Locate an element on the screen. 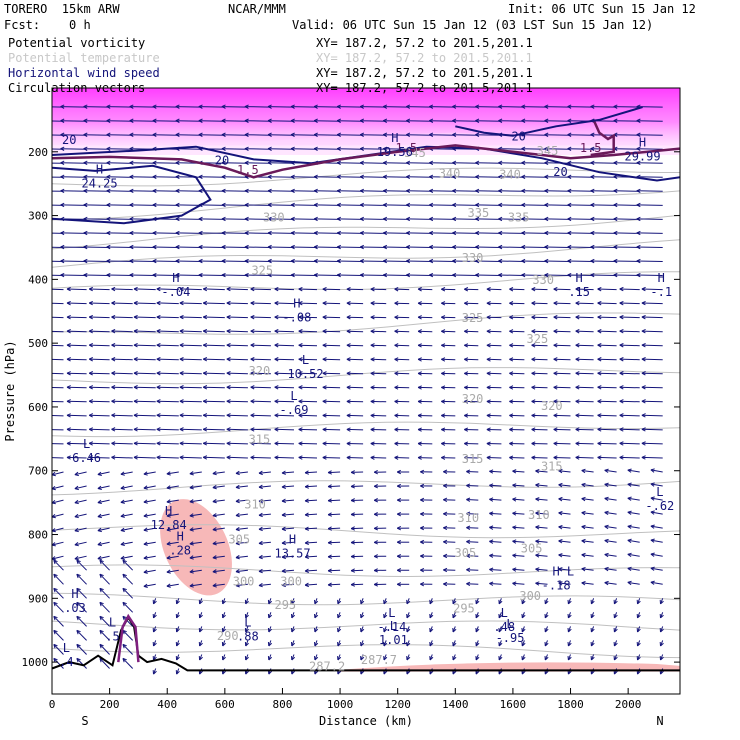 The width and height of the screenshot is (740, 740). legend-circulation-vectors-xy: XY= 187.2, 57.2 to 201.5,201.1 is located at coordinates (424, 88).